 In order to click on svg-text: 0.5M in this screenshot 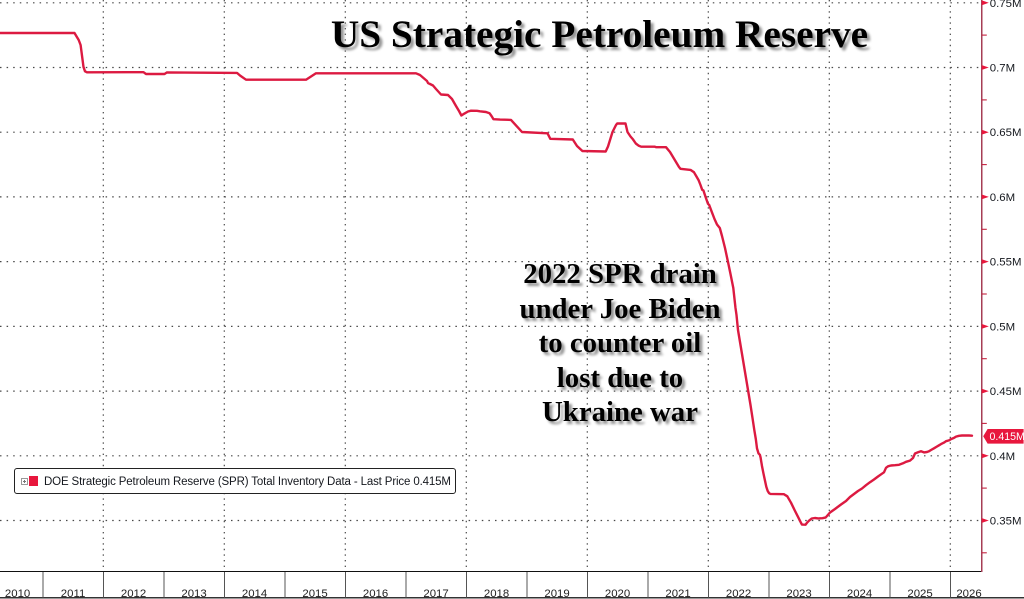, I will do `click(1002, 327)`.